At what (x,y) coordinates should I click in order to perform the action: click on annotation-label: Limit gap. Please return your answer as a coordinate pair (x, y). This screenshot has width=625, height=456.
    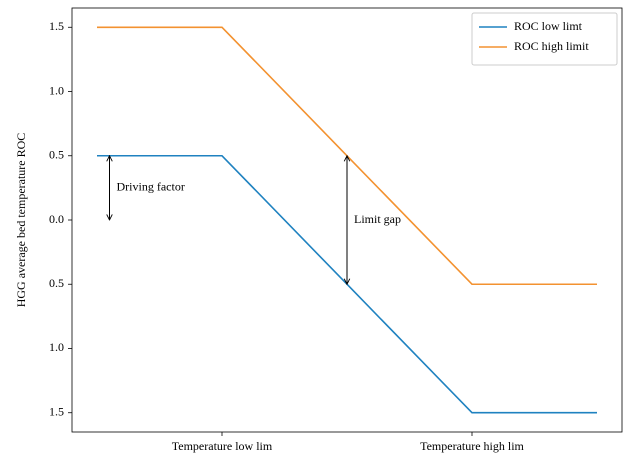
    Looking at the image, I should click on (377, 219).